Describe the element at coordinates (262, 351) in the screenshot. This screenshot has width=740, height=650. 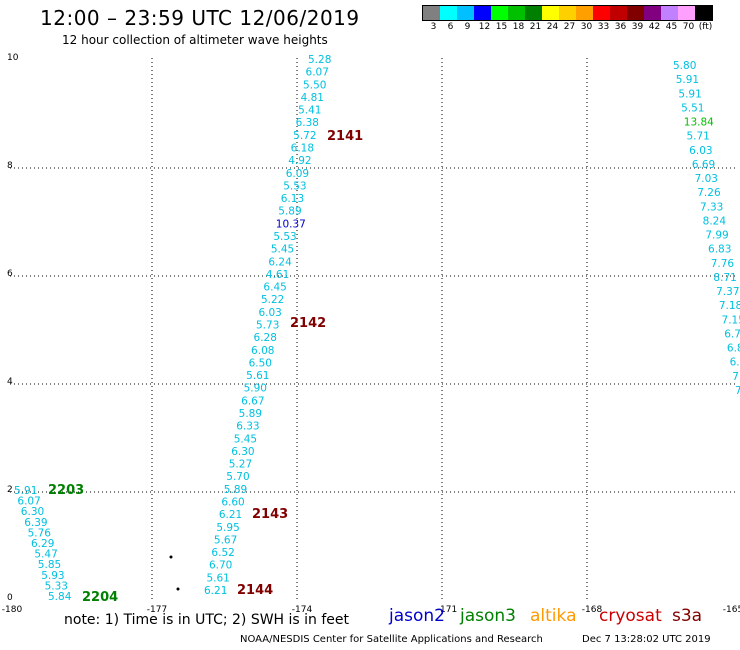
I see `swh-label: 6.08` at that location.